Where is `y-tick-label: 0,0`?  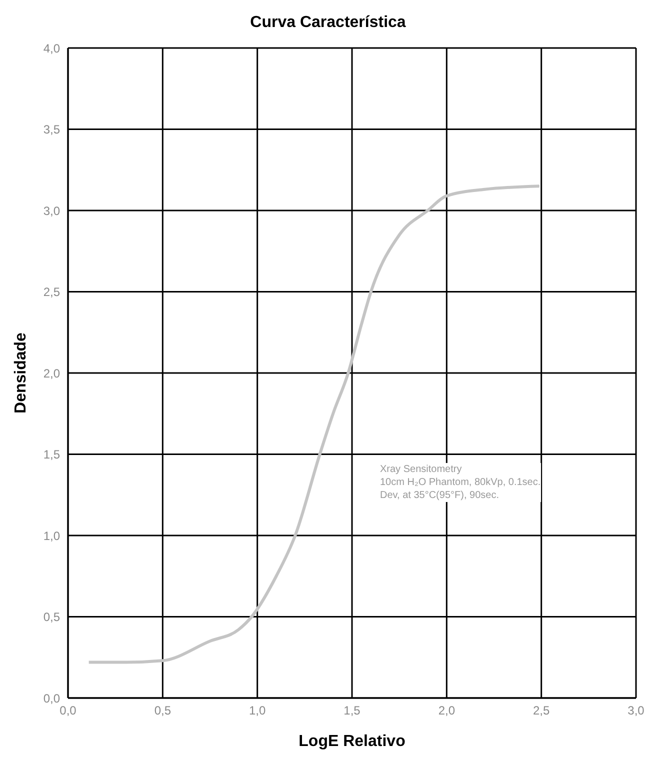 y-tick-label: 0,0 is located at coordinates (51, 698).